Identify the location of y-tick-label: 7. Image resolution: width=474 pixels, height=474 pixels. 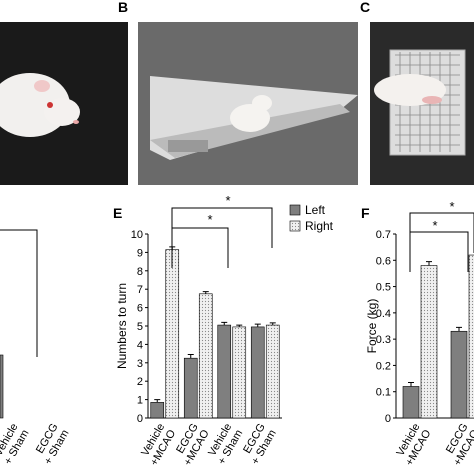
(140, 290).